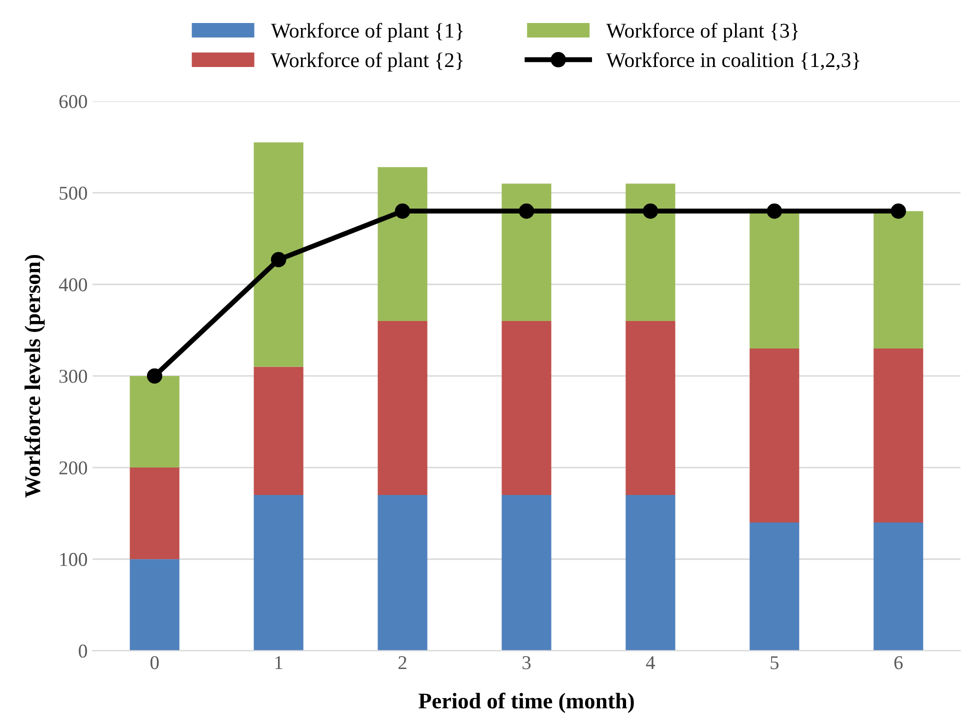  I want to click on y-tick-label: 100, so click(74, 559).